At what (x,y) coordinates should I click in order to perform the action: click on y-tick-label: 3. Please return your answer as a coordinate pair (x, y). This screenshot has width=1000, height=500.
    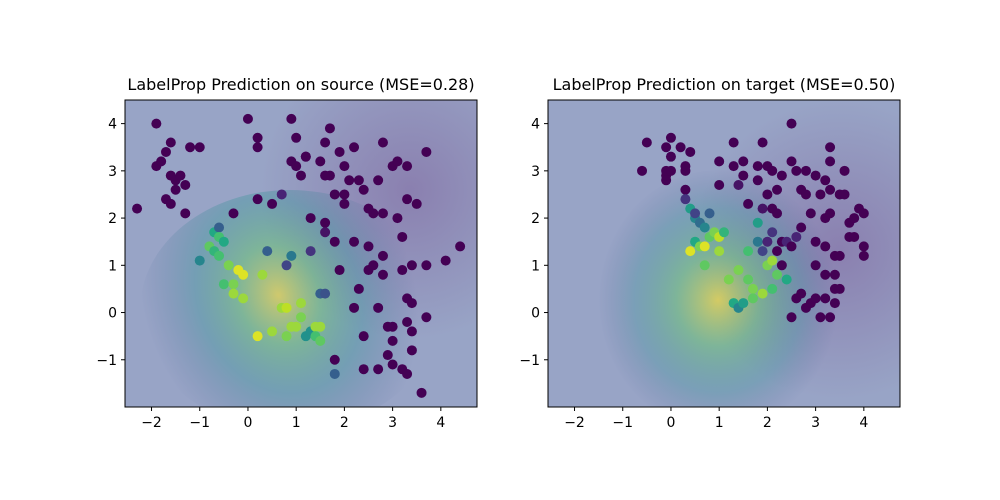
    Looking at the image, I should click on (112, 172).